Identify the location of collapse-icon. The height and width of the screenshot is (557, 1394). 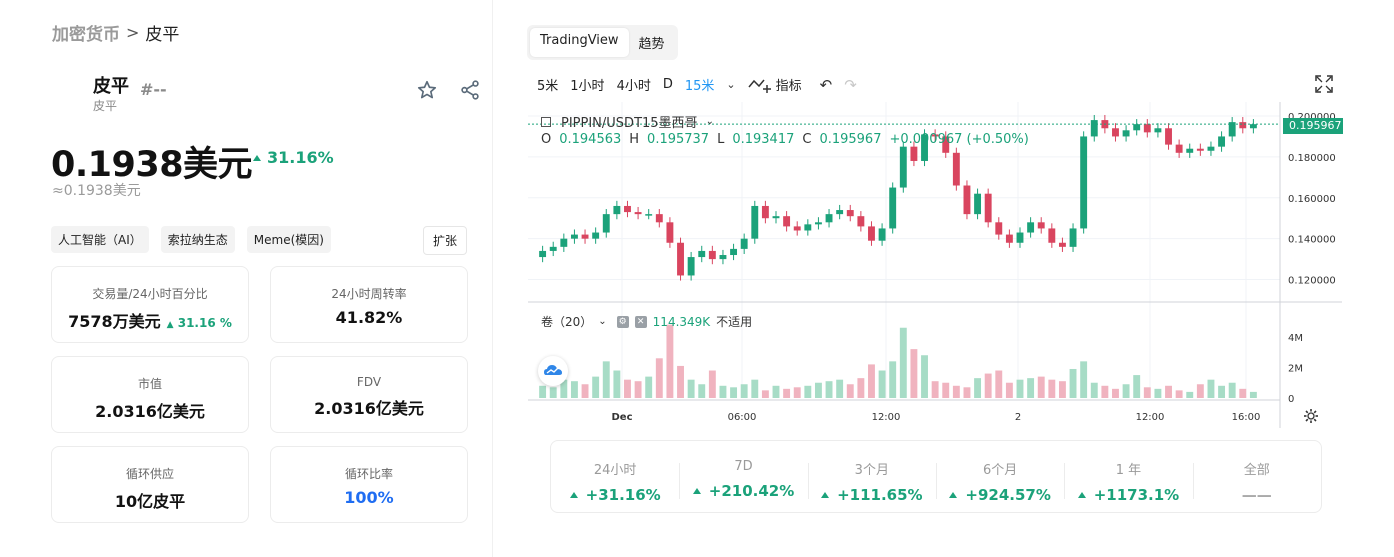
(546, 121).